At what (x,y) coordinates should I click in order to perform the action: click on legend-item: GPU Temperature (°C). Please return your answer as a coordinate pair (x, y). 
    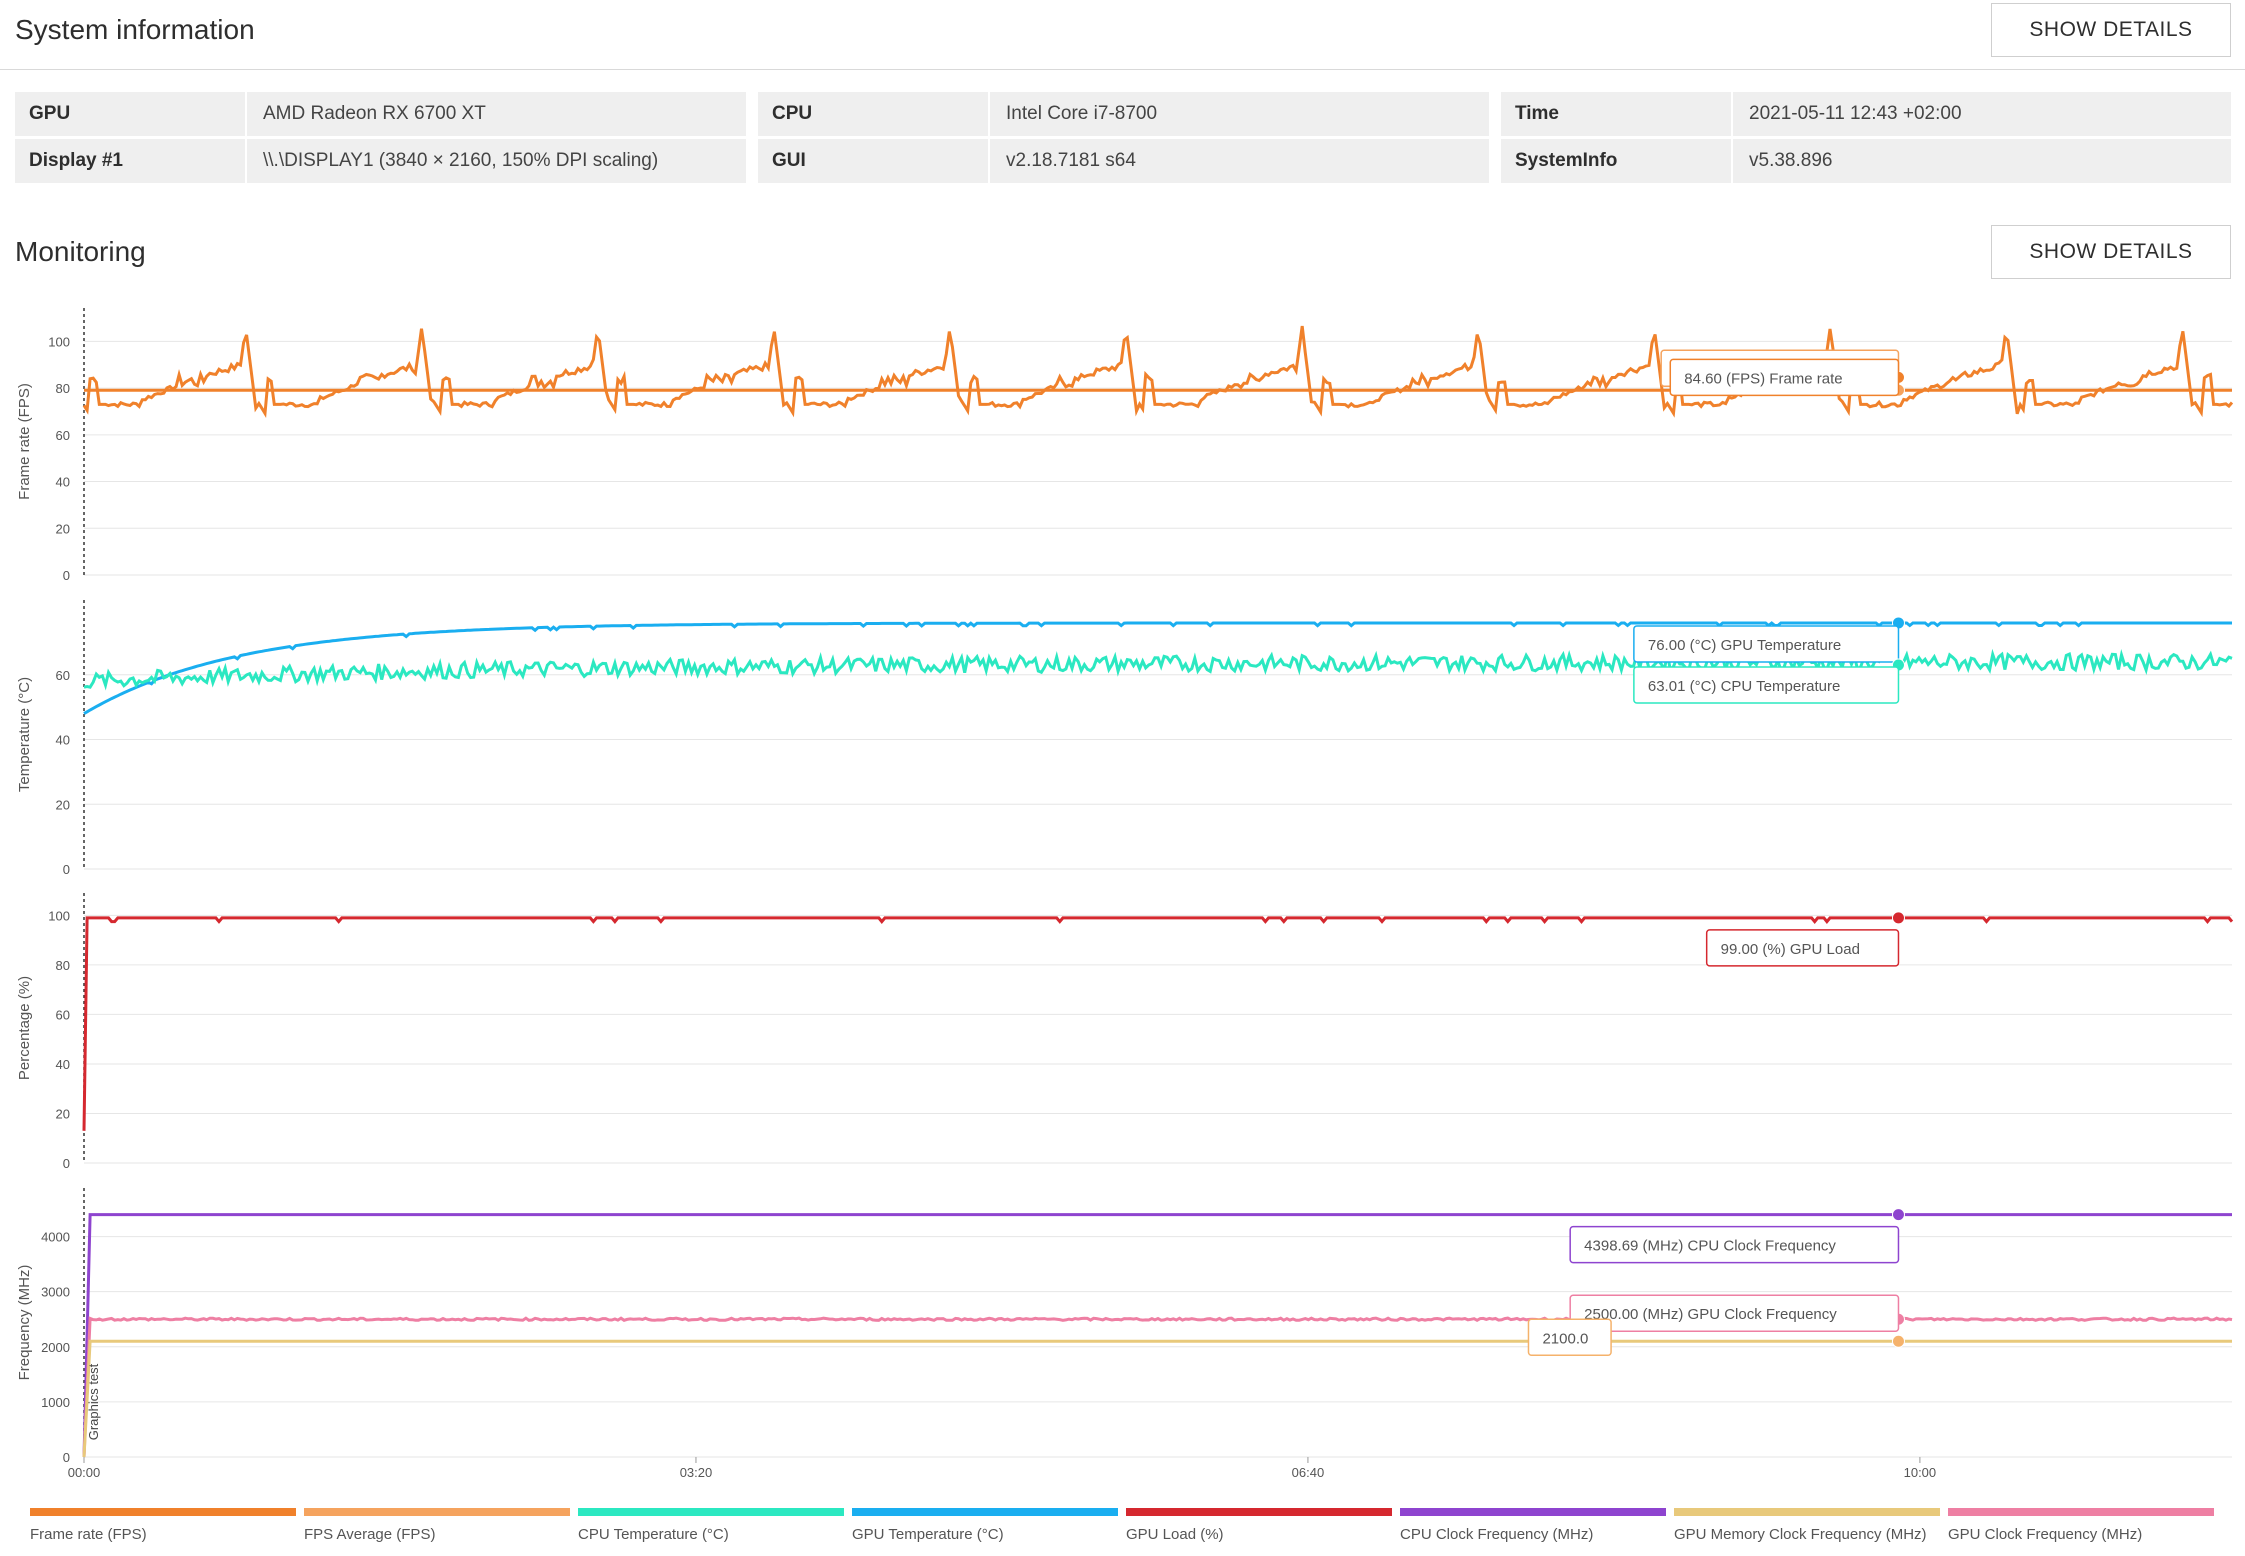
    Looking at the image, I should click on (985, 1526).